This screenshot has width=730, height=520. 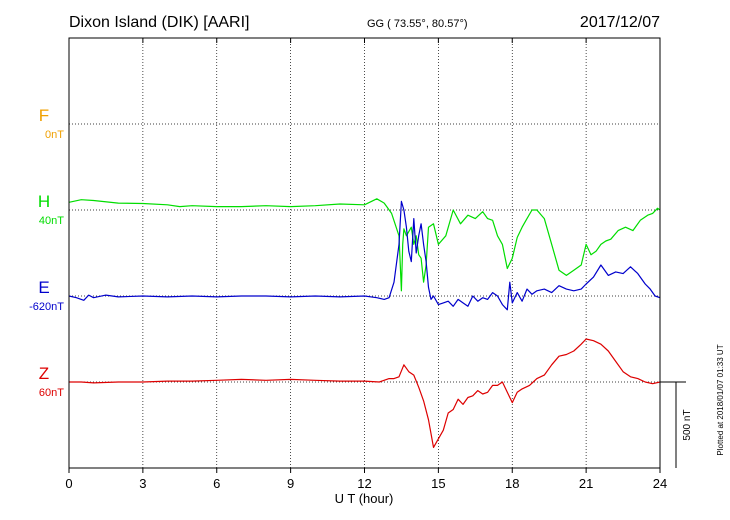 I want to click on baseline-label-Z: 60nT, so click(x=51, y=393).